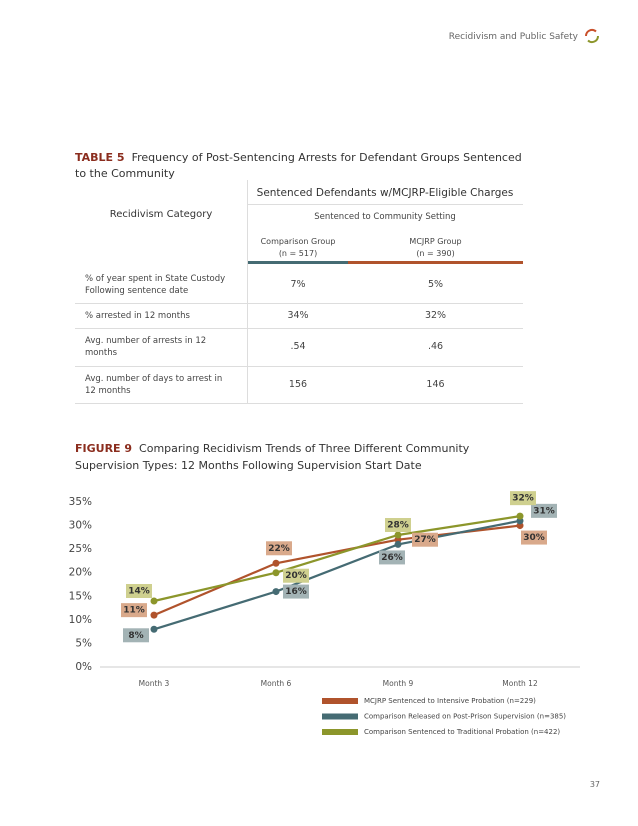 Image resolution: width=638 pixels, height=826 pixels. Describe the element at coordinates (435, 346) in the screenshot. I see `table-cell: .46` at that location.